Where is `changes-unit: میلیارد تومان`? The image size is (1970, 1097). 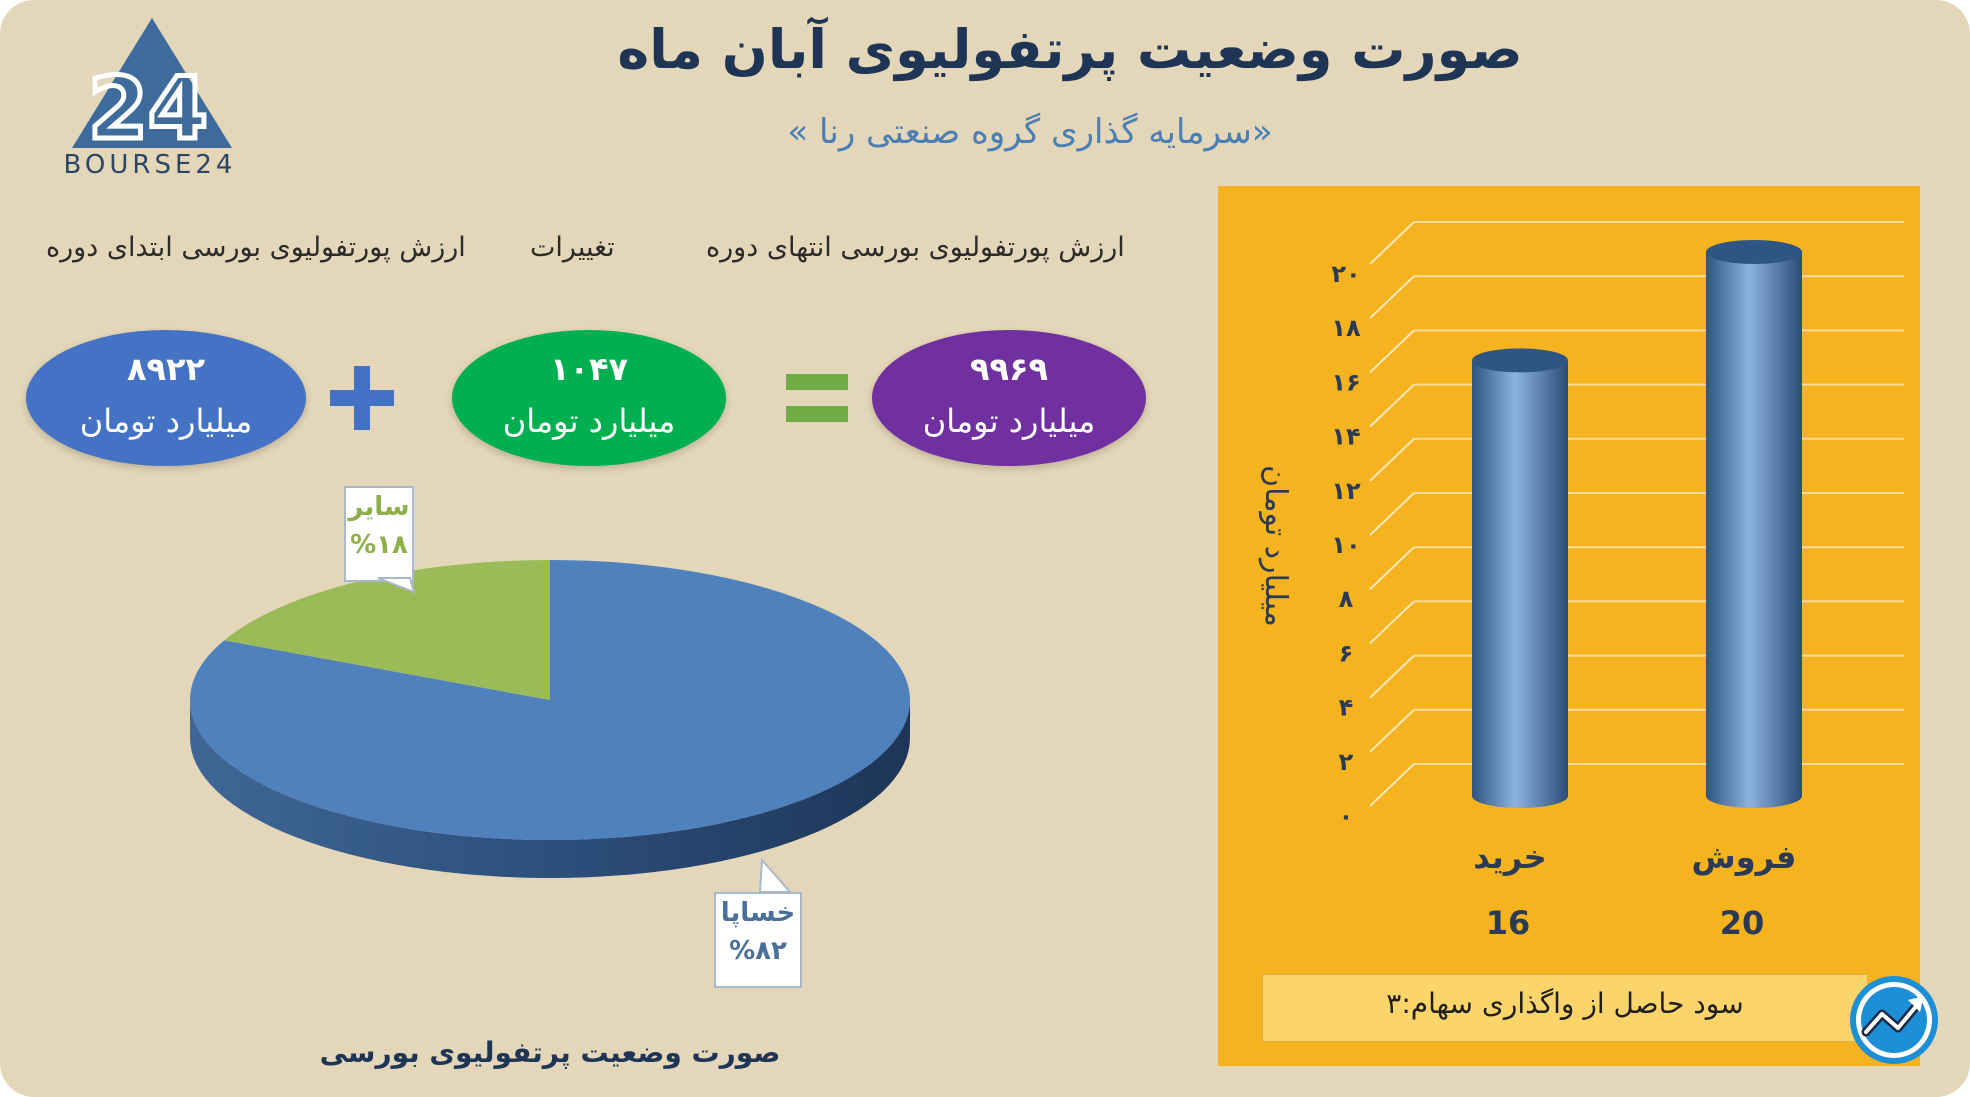
changes-unit: میلیارد تومان is located at coordinates (589, 421).